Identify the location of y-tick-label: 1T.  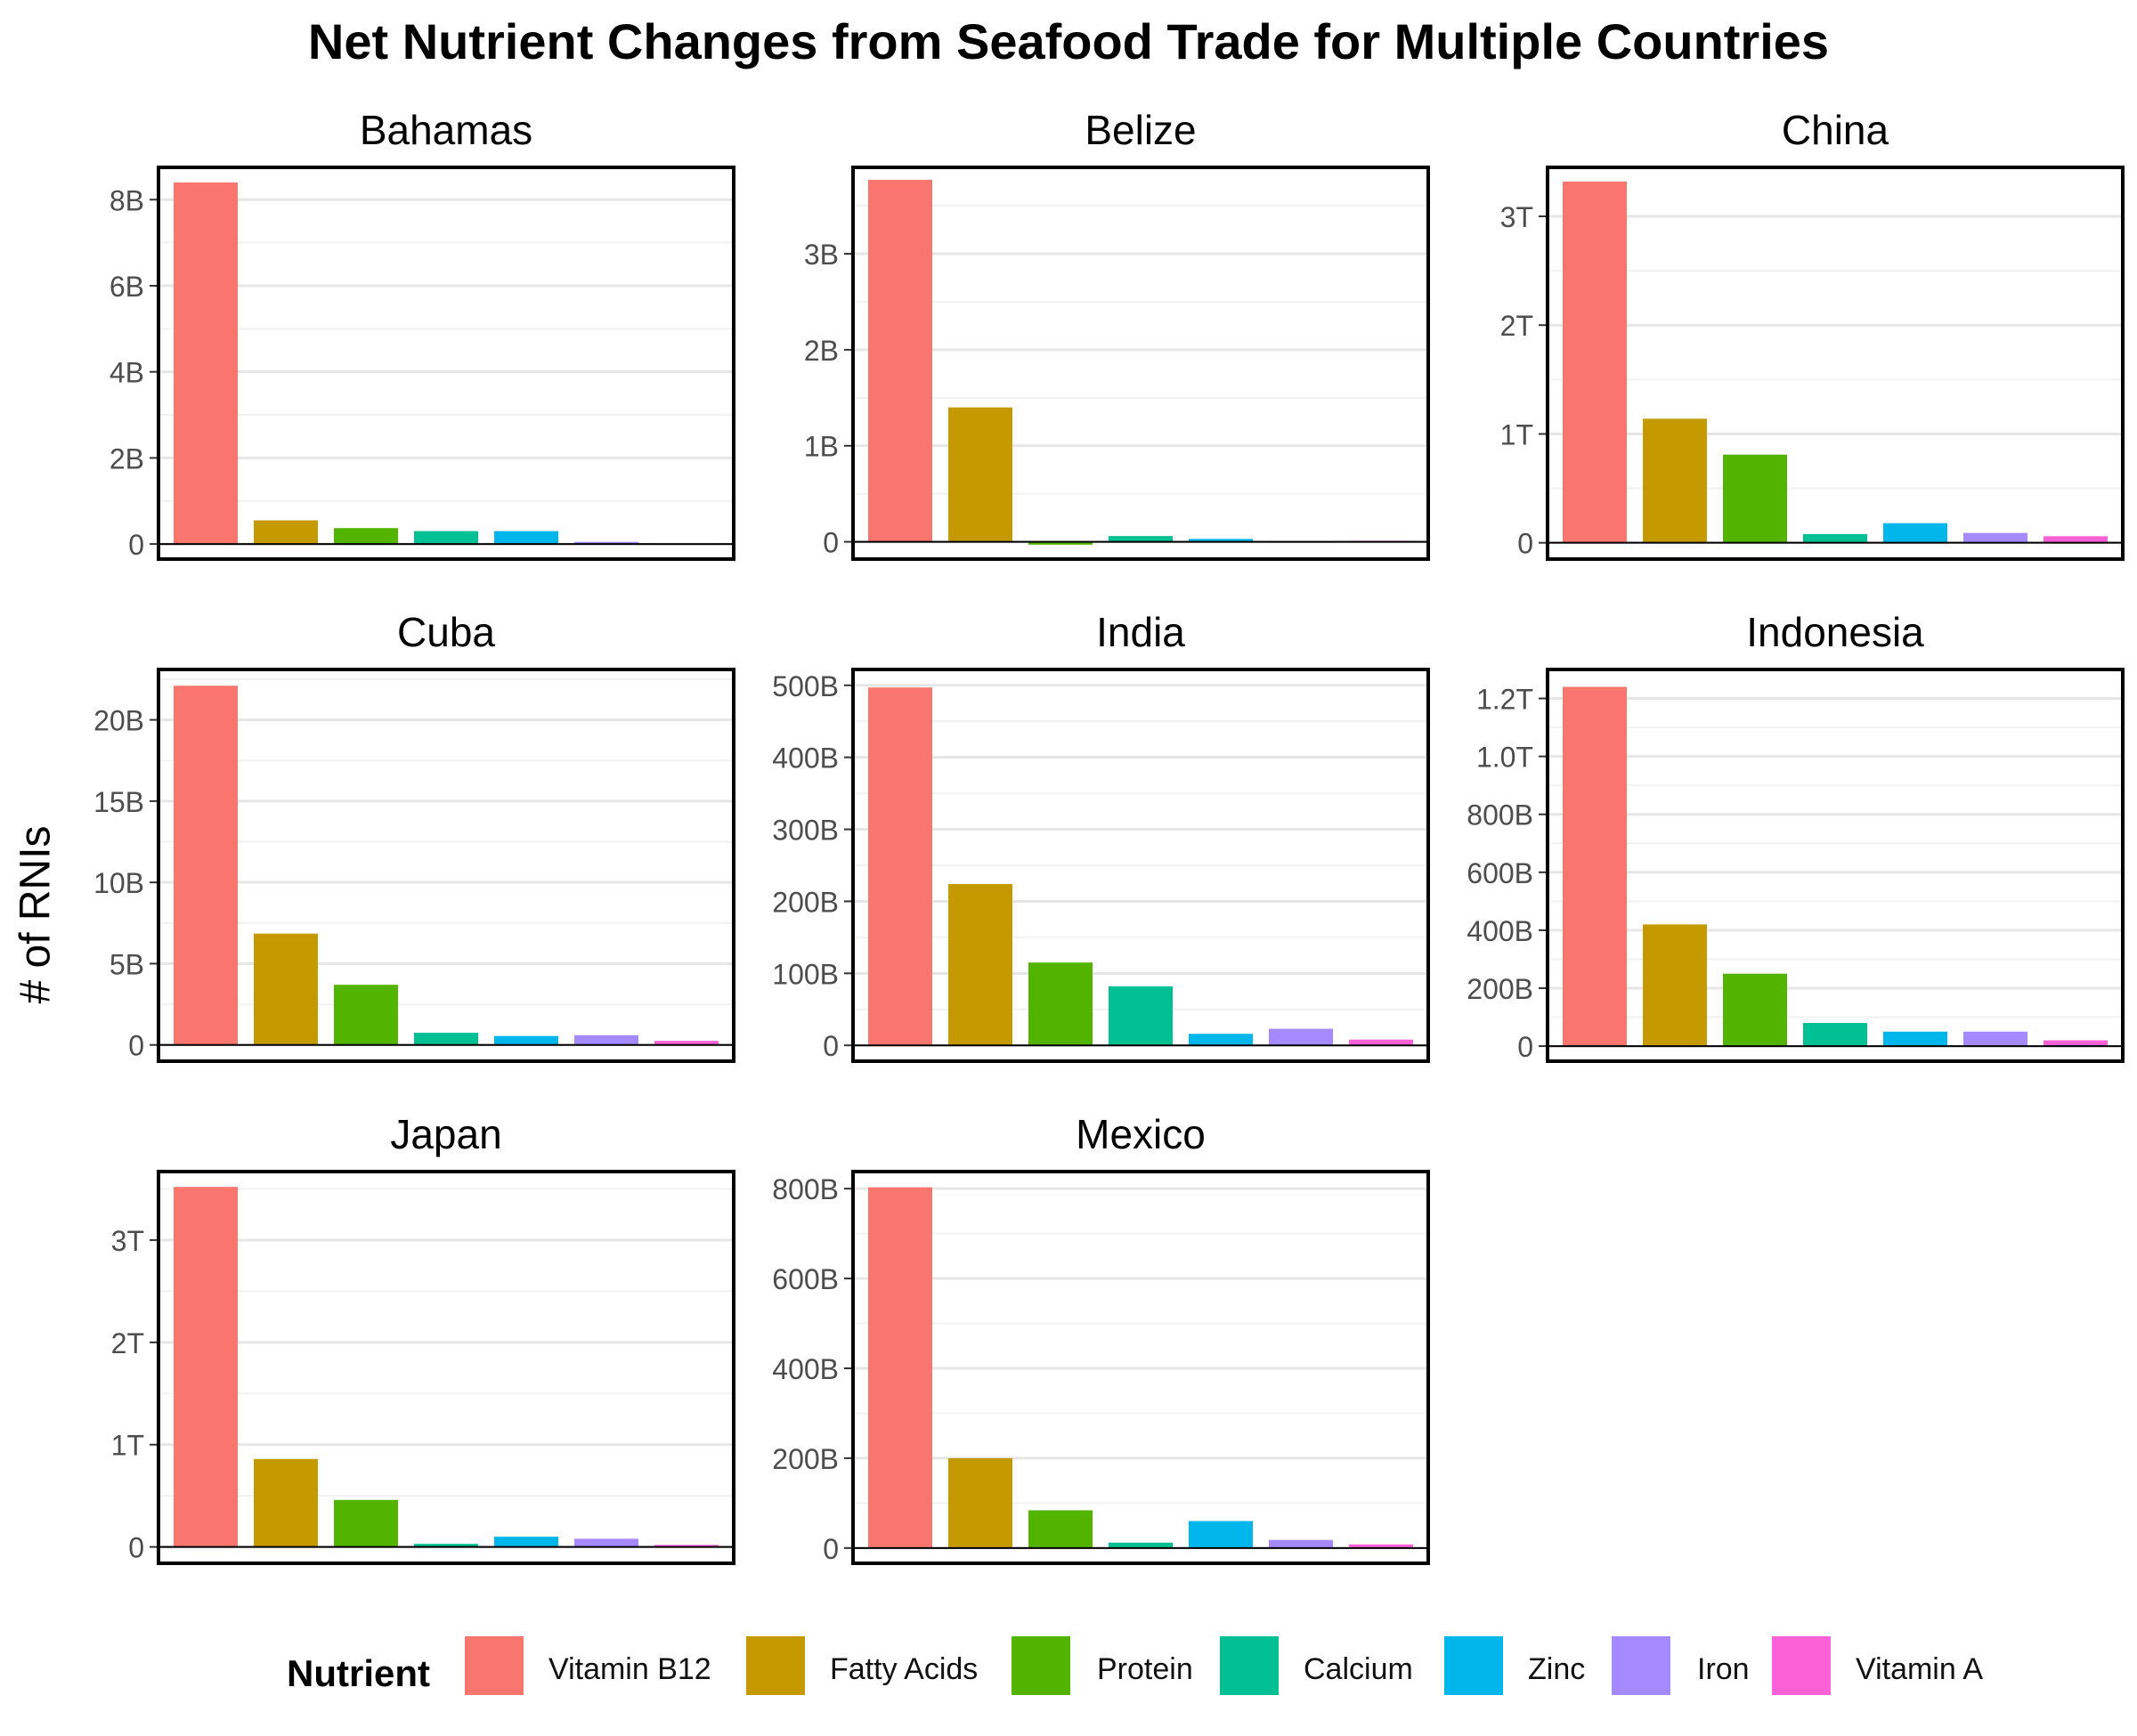
(127, 1446).